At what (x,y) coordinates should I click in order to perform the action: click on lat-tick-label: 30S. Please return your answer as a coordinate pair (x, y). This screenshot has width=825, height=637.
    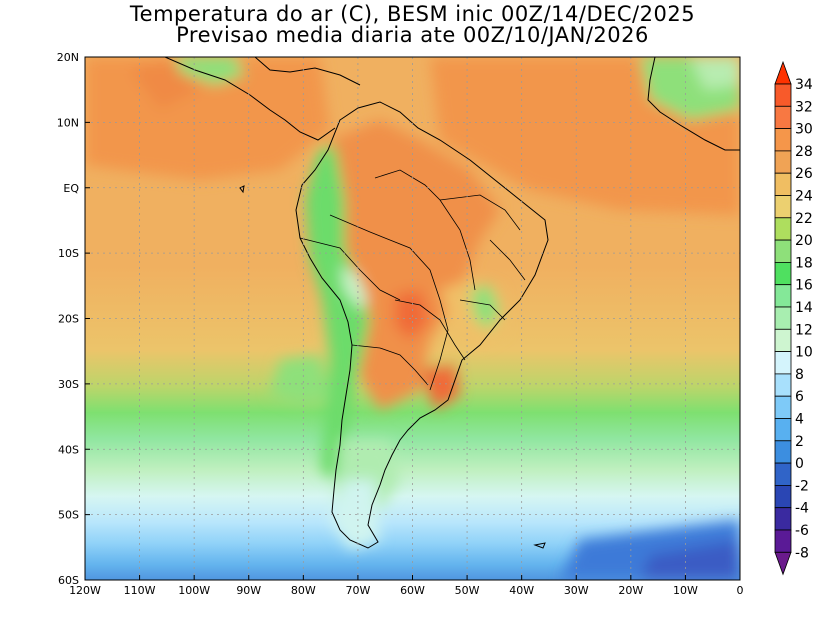
    Looking at the image, I should click on (68, 384).